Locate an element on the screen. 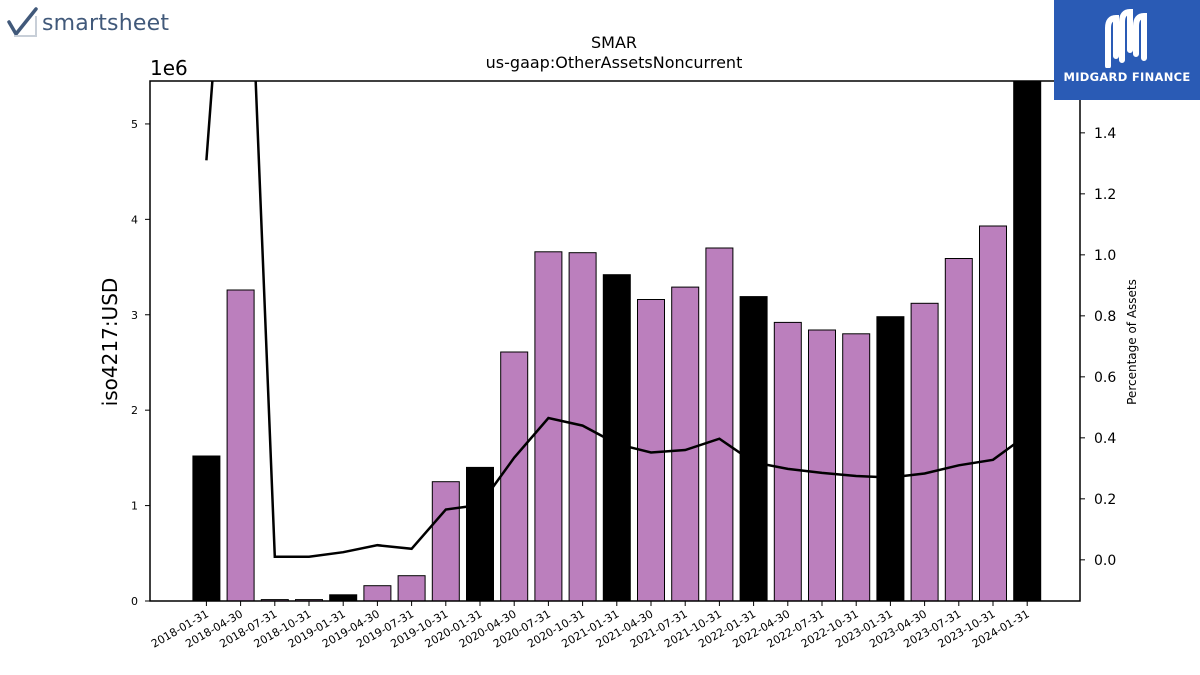 The height and width of the screenshot is (675, 1200). y2-tick-label: 1.0 is located at coordinates (1105, 256).